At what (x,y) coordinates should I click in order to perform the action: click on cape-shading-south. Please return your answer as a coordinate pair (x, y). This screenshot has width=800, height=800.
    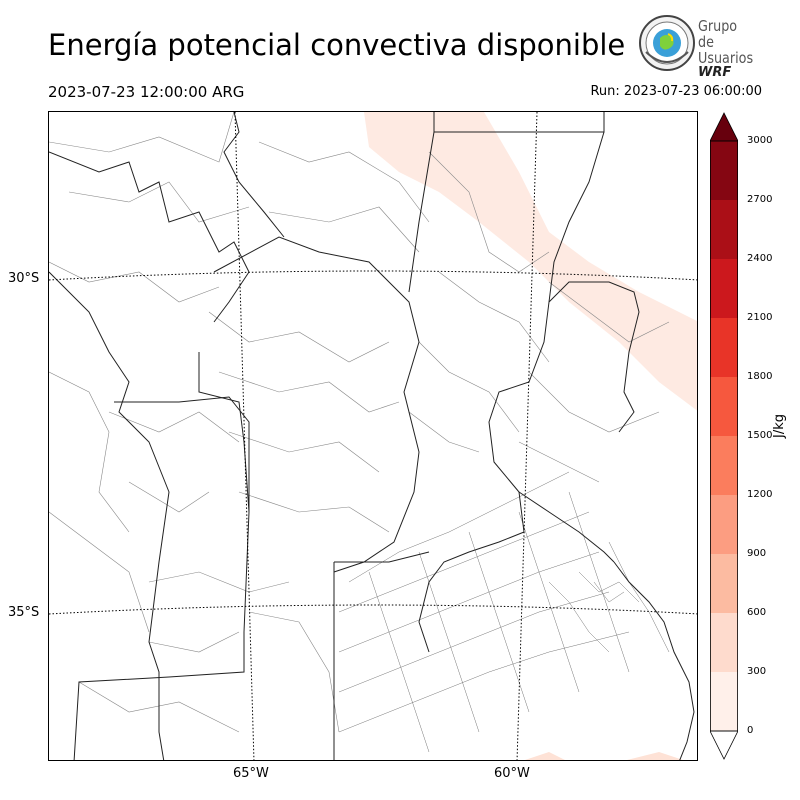
    Looking at the image, I should click on (604, 756).